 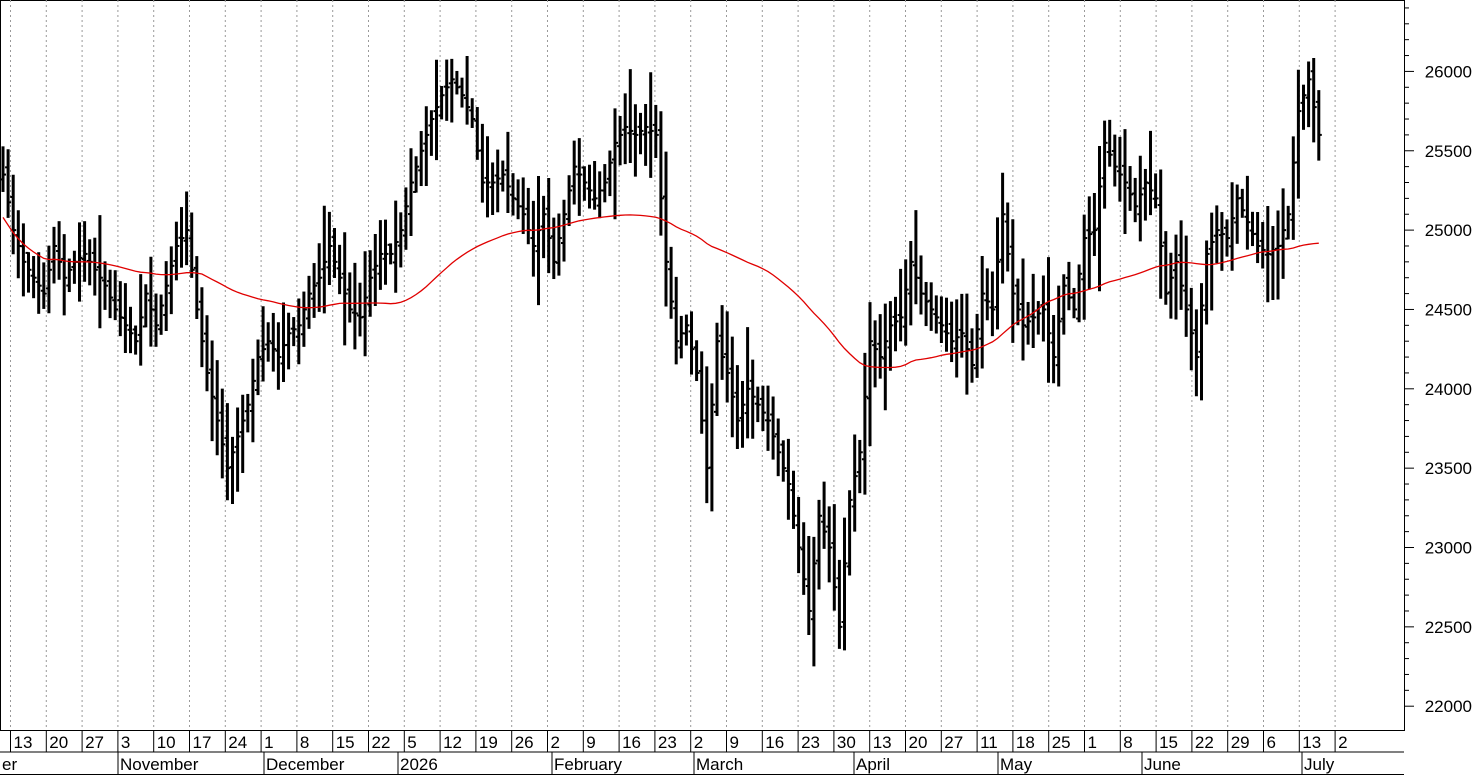 I want to click on x-tick-label: 30, so click(x=846, y=742).